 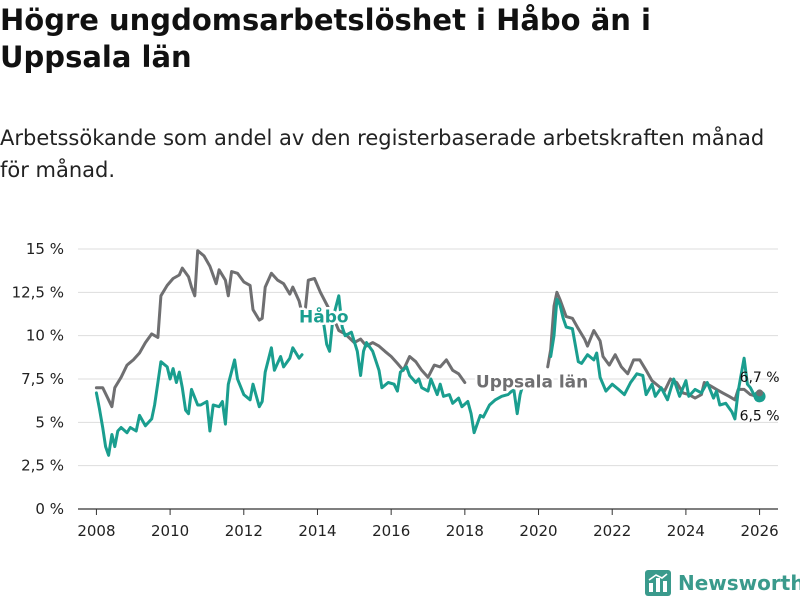 What do you see at coordinates (428, 524) in the screenshot?
I see `x-axis-ticks: 2008 2010 2012 2014 2016 2018 2020 2022 2024 2026` at bounding box center [428, 524].